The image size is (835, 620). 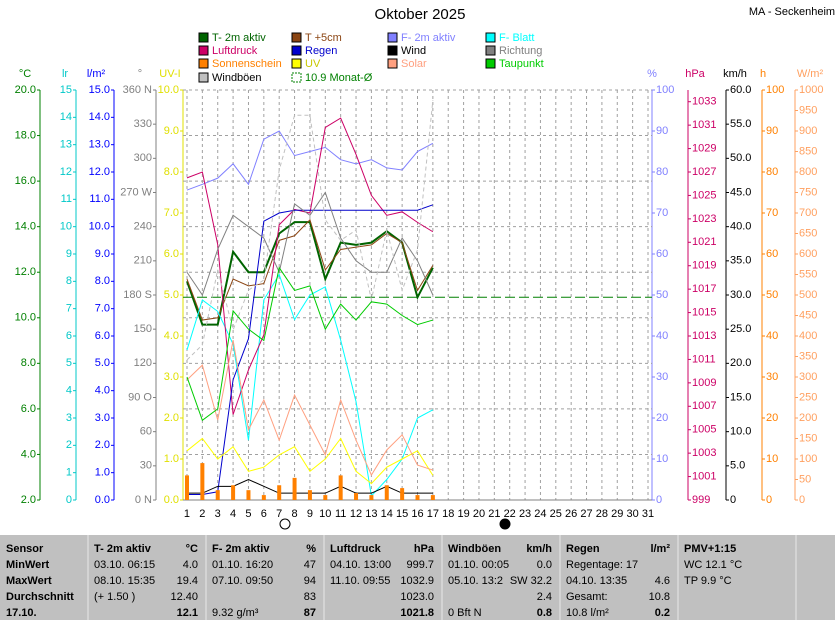 I want to click on y-tick-label: 450, so click(x=808, y=315).